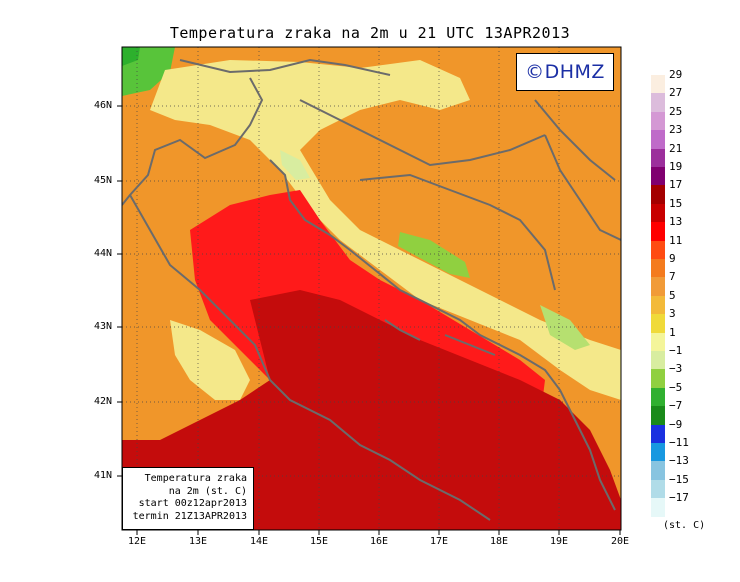 The image size is (740, 582). Describe the element at coordinates (259, 541) in the screenshot. I see `lon-label: 14E` at that location.